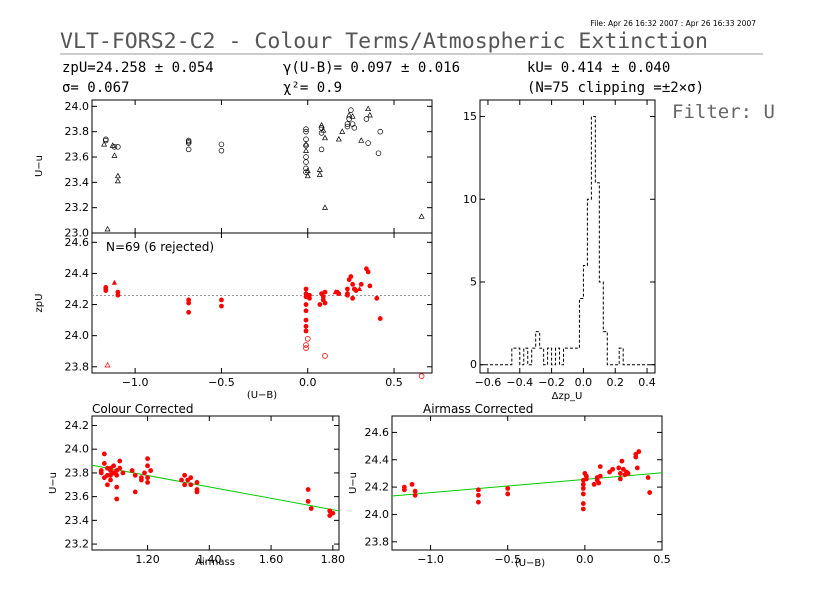  I want to click on colour-corrected-title: Colour Corrected, so click(143, 409).